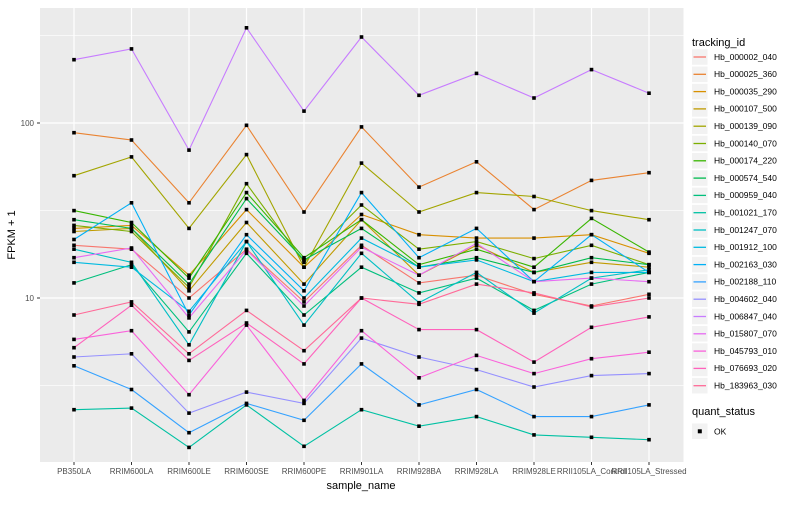  I want to click on y-tick-label: 100, so click(28, 123).